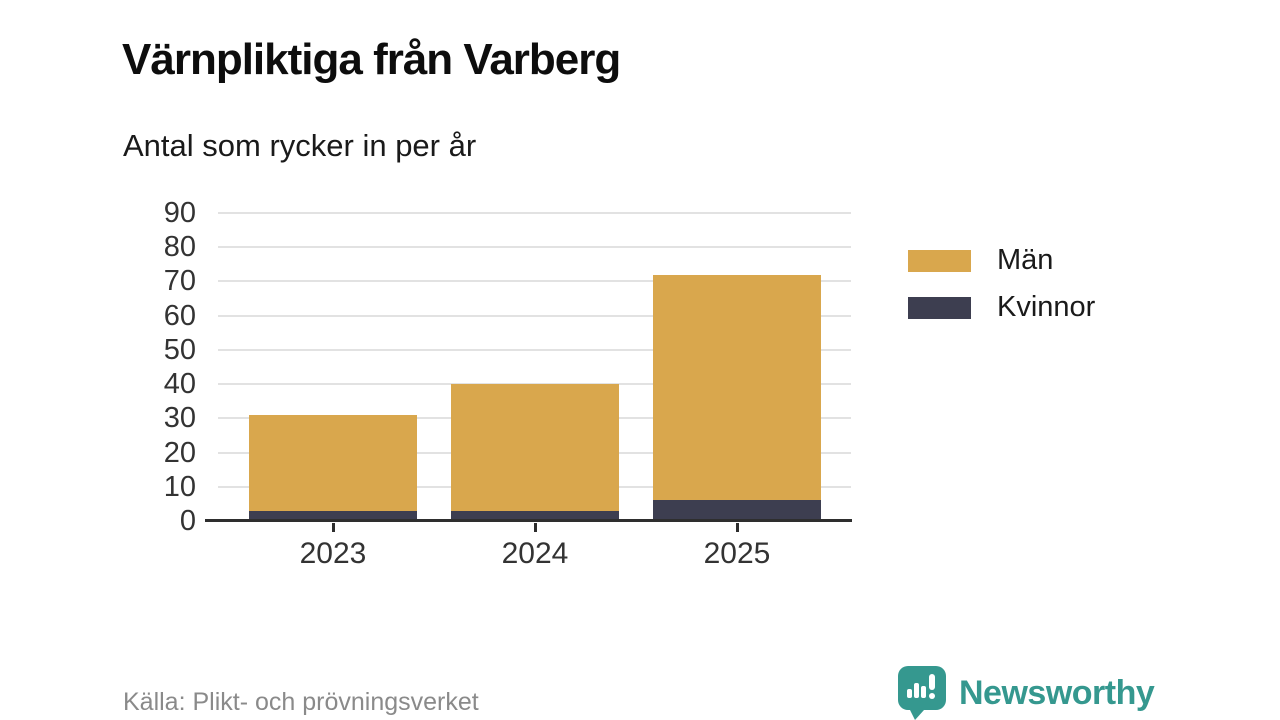  I want to click on y-axis-tick-label: 40, so click(179, 384).